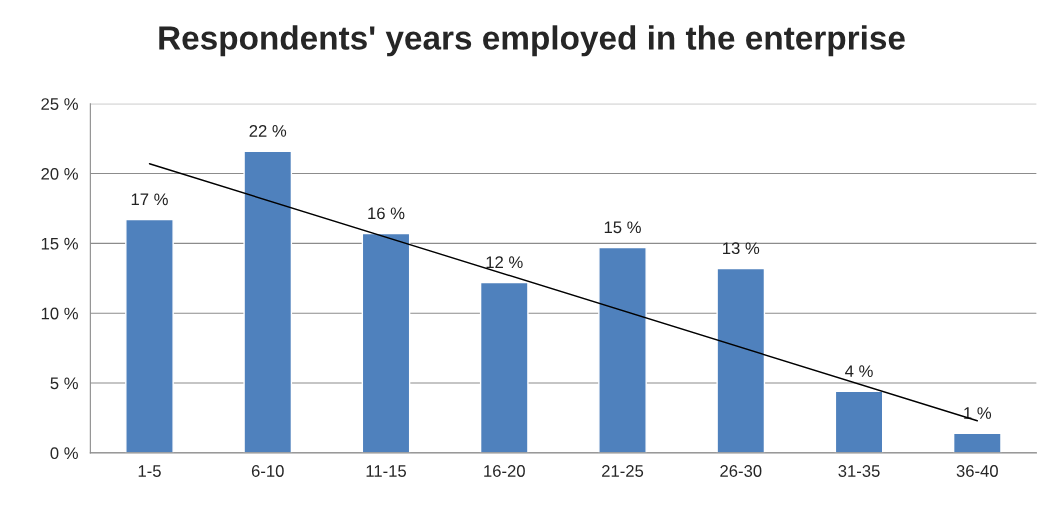 This screenshot has height=506, width=1063. Describe the element at coordinates (741, 248) in the screenshot. I see `data-label: 13 %` at that location.